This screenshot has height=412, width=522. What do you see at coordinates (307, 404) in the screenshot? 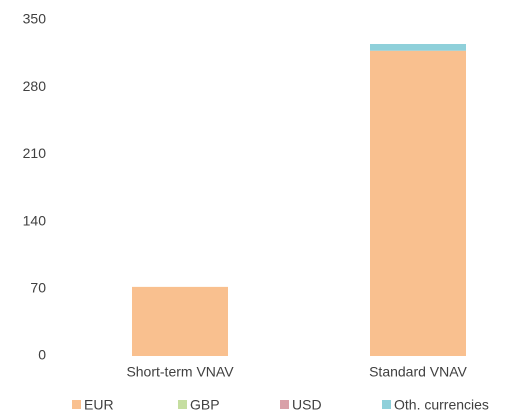
I see `legend-label: USD` at bounding box center [307, 404].